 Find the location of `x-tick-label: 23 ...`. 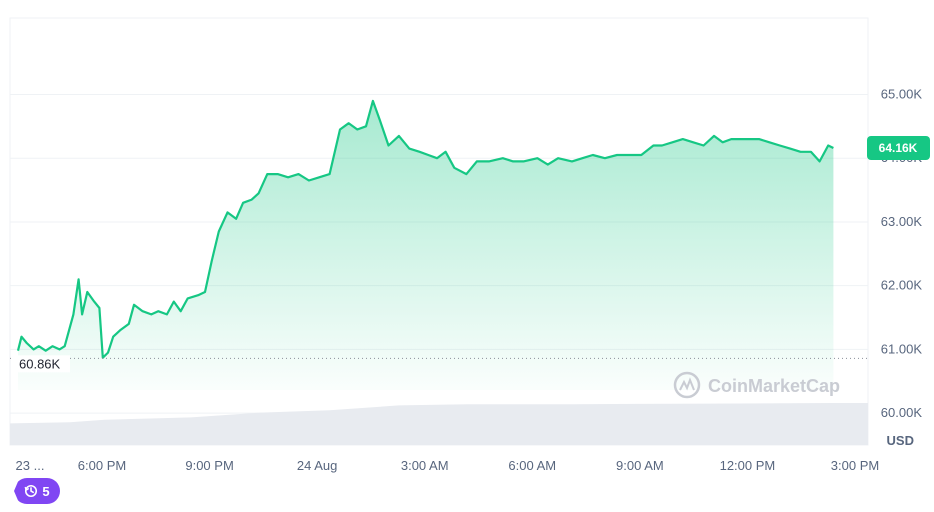

x-tick-label: 23 ... is located at coordinates (30, 465).